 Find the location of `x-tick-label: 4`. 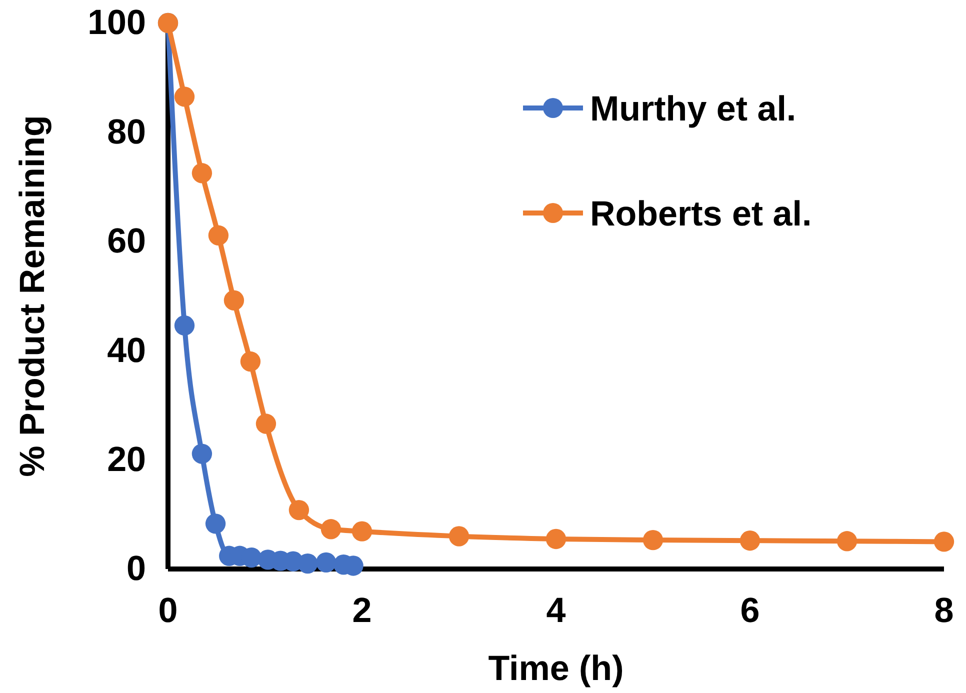

x-tick-label: 4 is located at coordinates (556, 610).